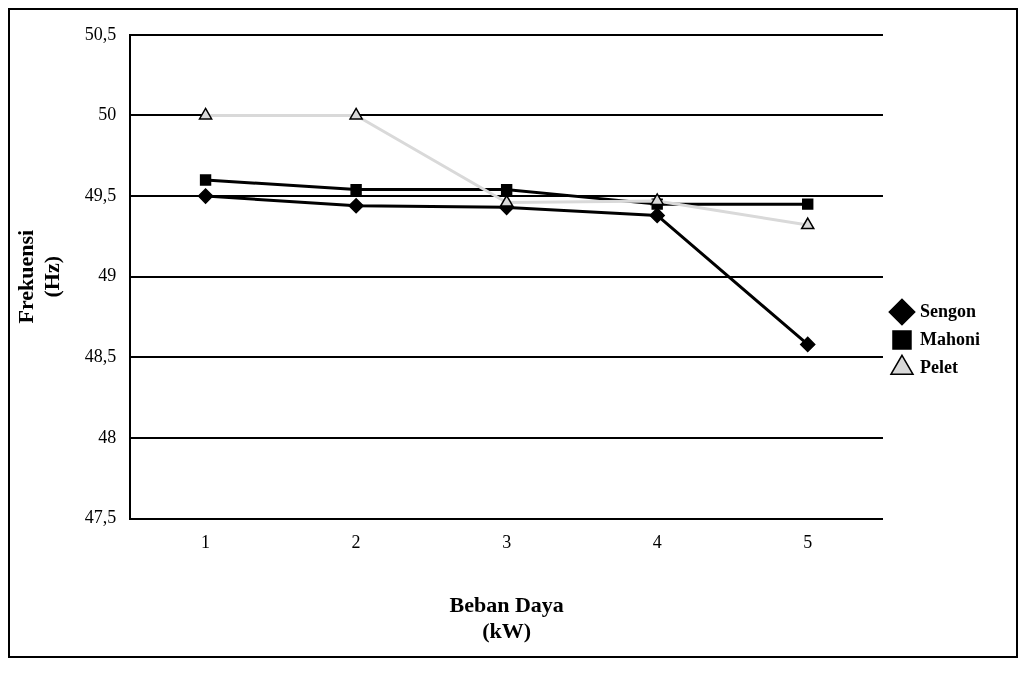 The image size is (1034, 677). What do you see at coordinates (808, 542) in the screenshot?
I see `x-tick-label: 5` at bounding box center [808, 542].